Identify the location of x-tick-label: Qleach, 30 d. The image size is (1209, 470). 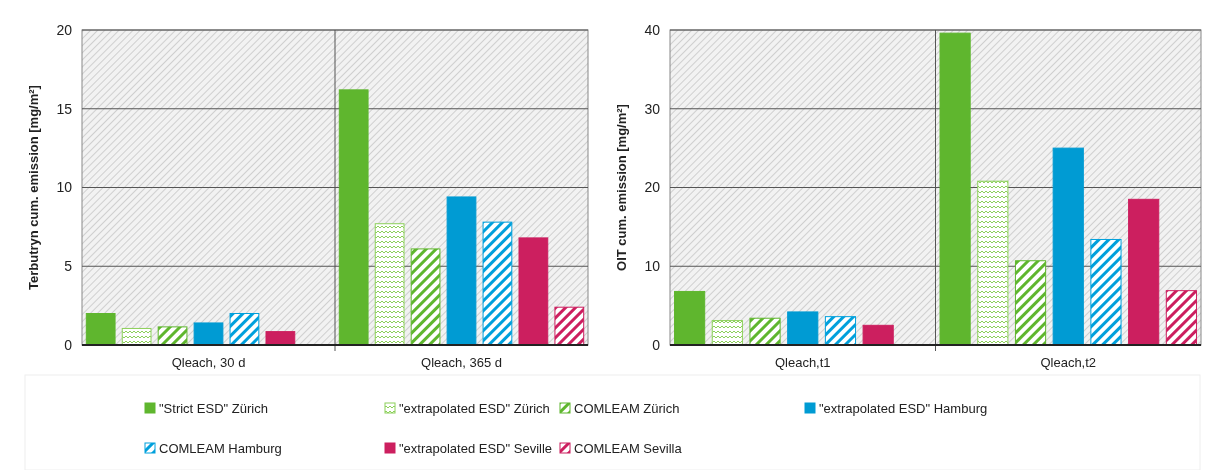
(208, 362).